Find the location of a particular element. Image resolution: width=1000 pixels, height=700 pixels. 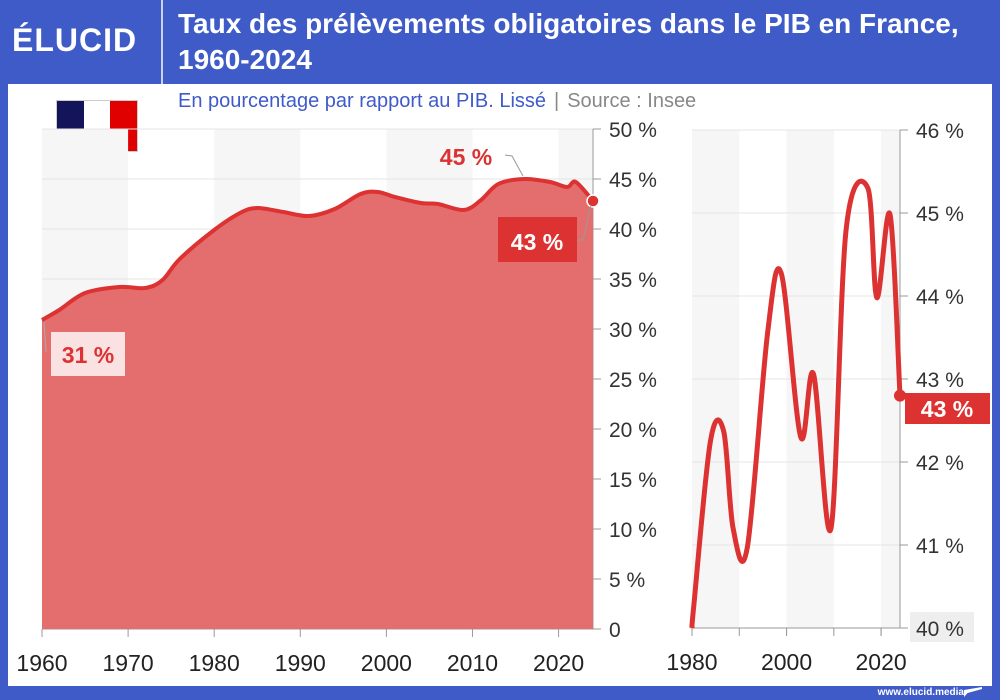

subtitle-text: En pourcentage par rapport au PIB. Lissé is located at coordinates (362, 101).